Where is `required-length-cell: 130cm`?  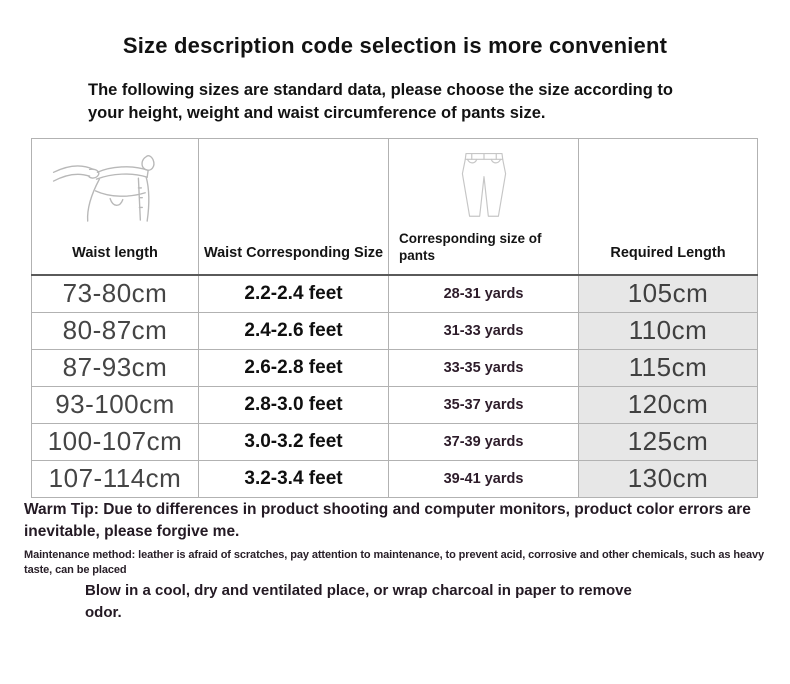 required-length-cell: 130cm is located at coordinates (668, 478).